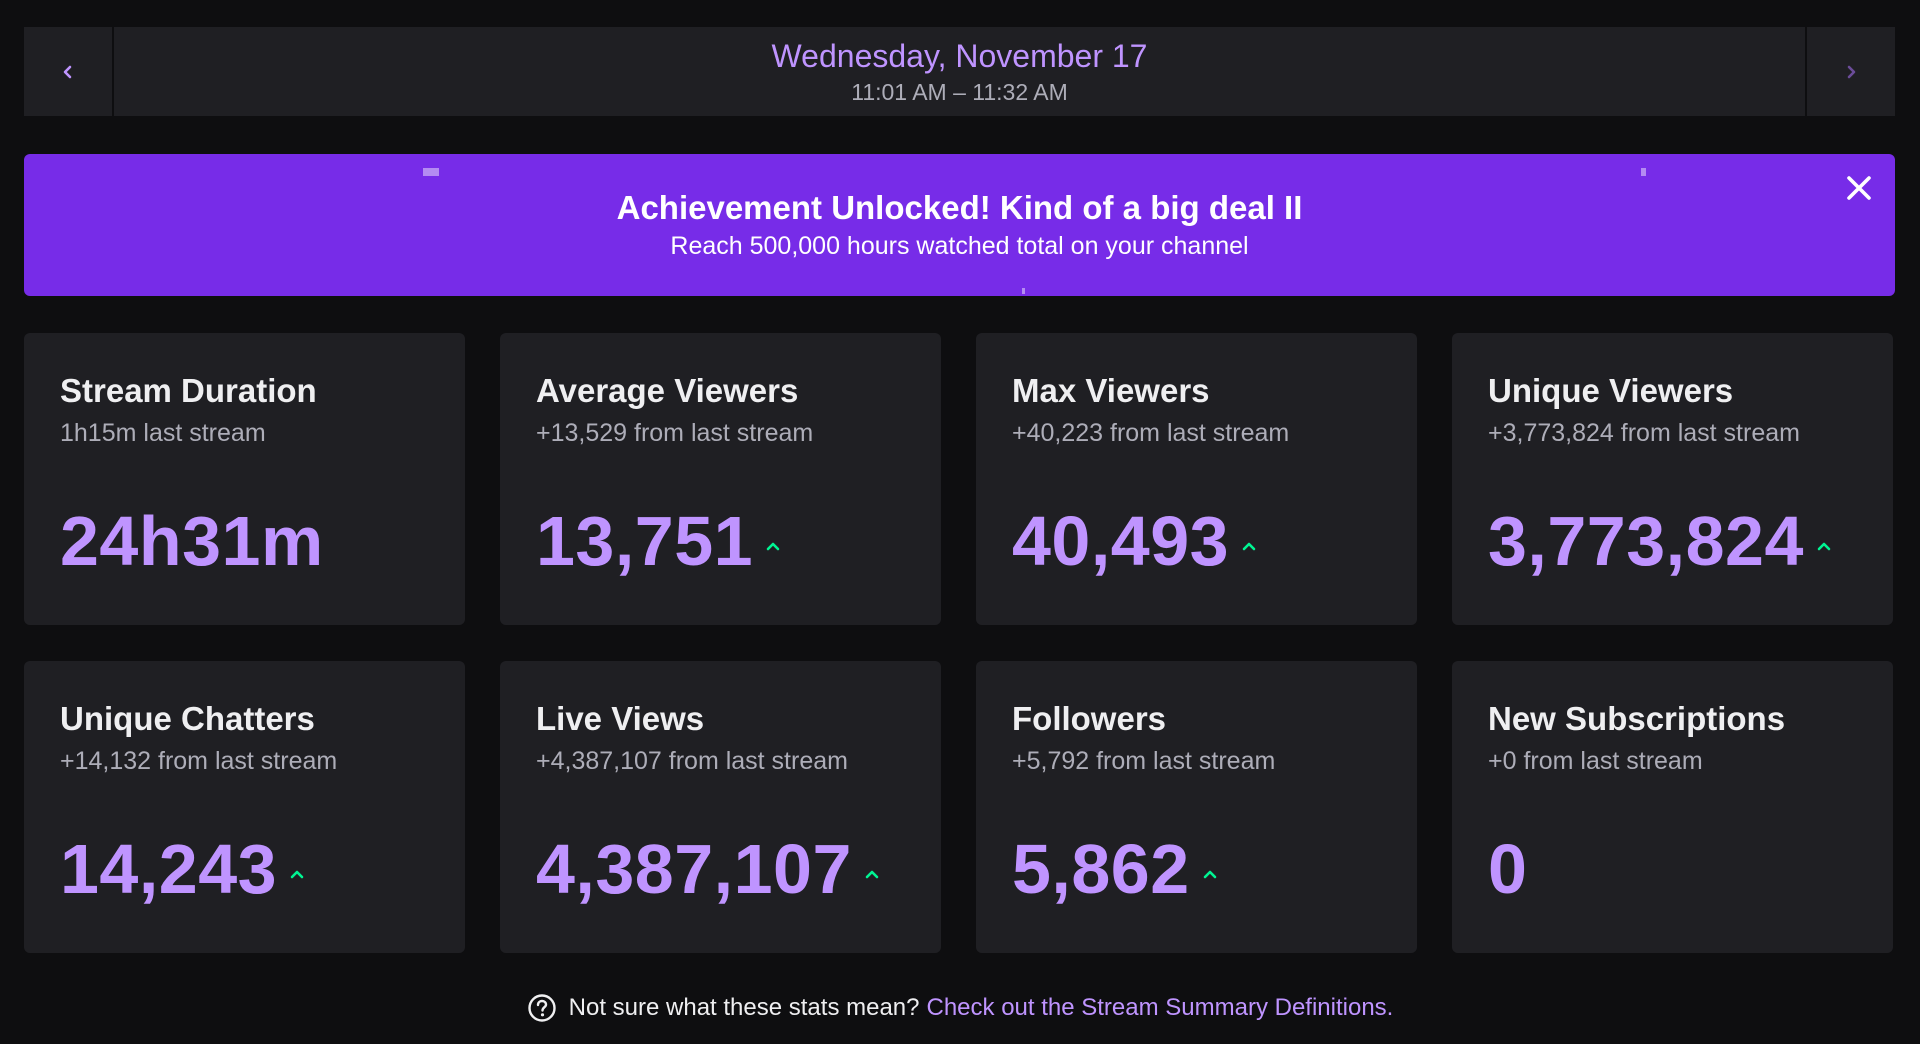  I want to click on stat-value: 40,493, so click(1121, 541).